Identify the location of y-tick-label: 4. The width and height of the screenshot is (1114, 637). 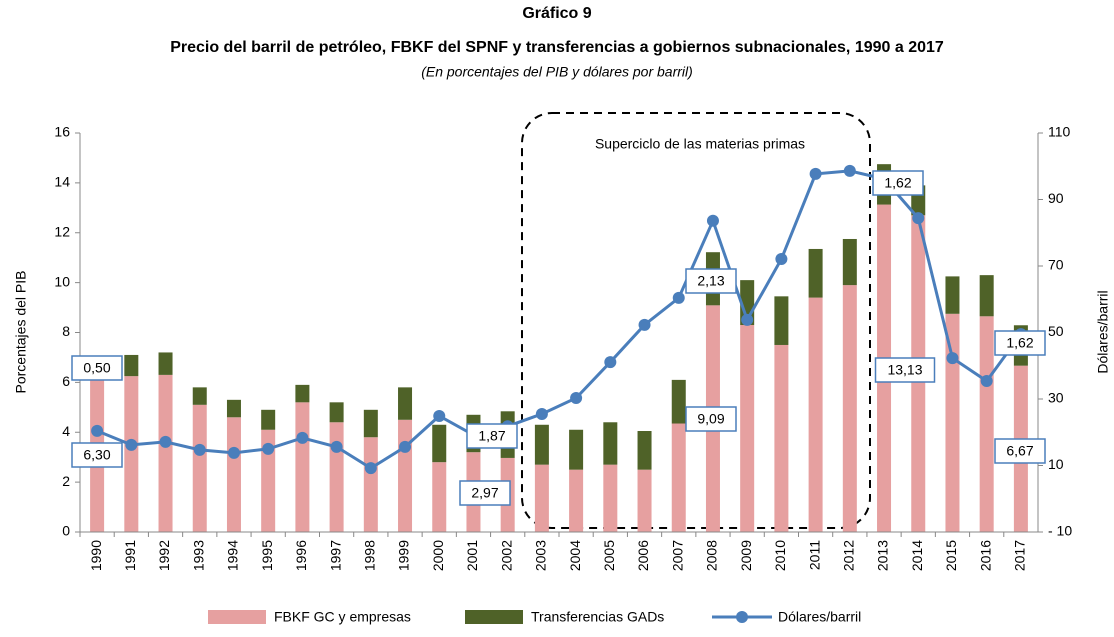
(66, 431).